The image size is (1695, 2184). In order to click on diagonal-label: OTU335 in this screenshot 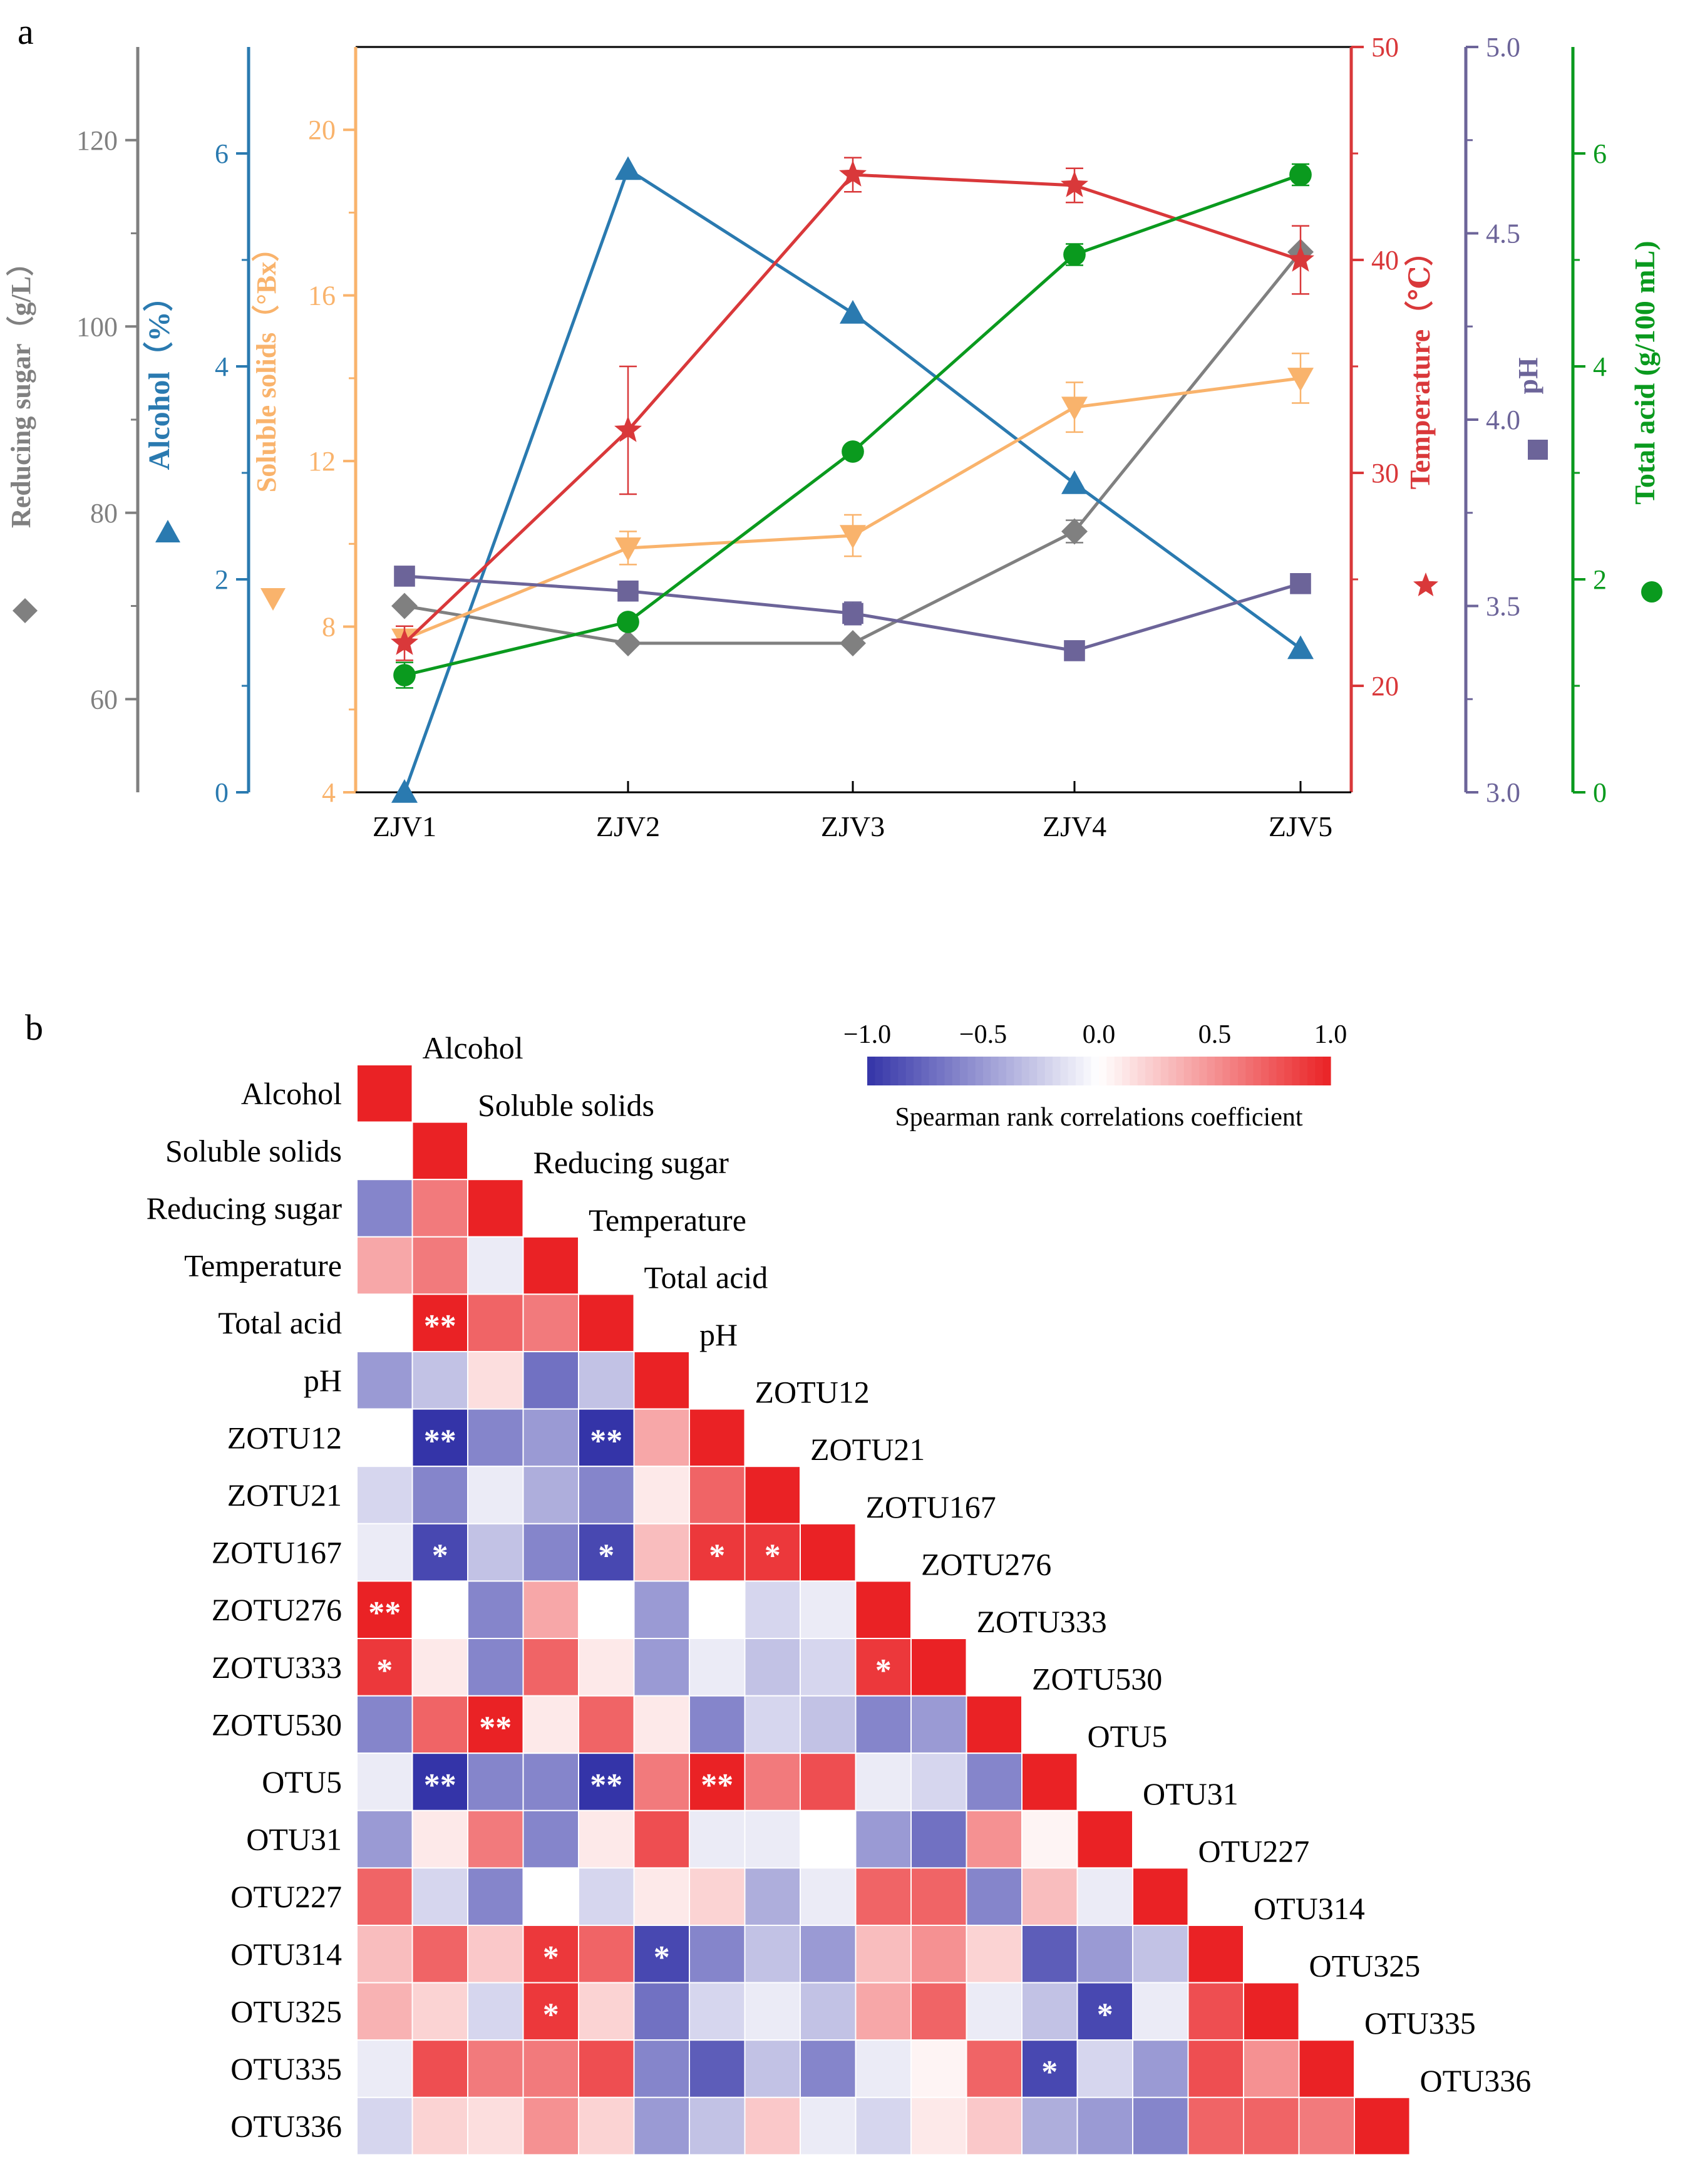, I will do `click(1420, 2023)`.